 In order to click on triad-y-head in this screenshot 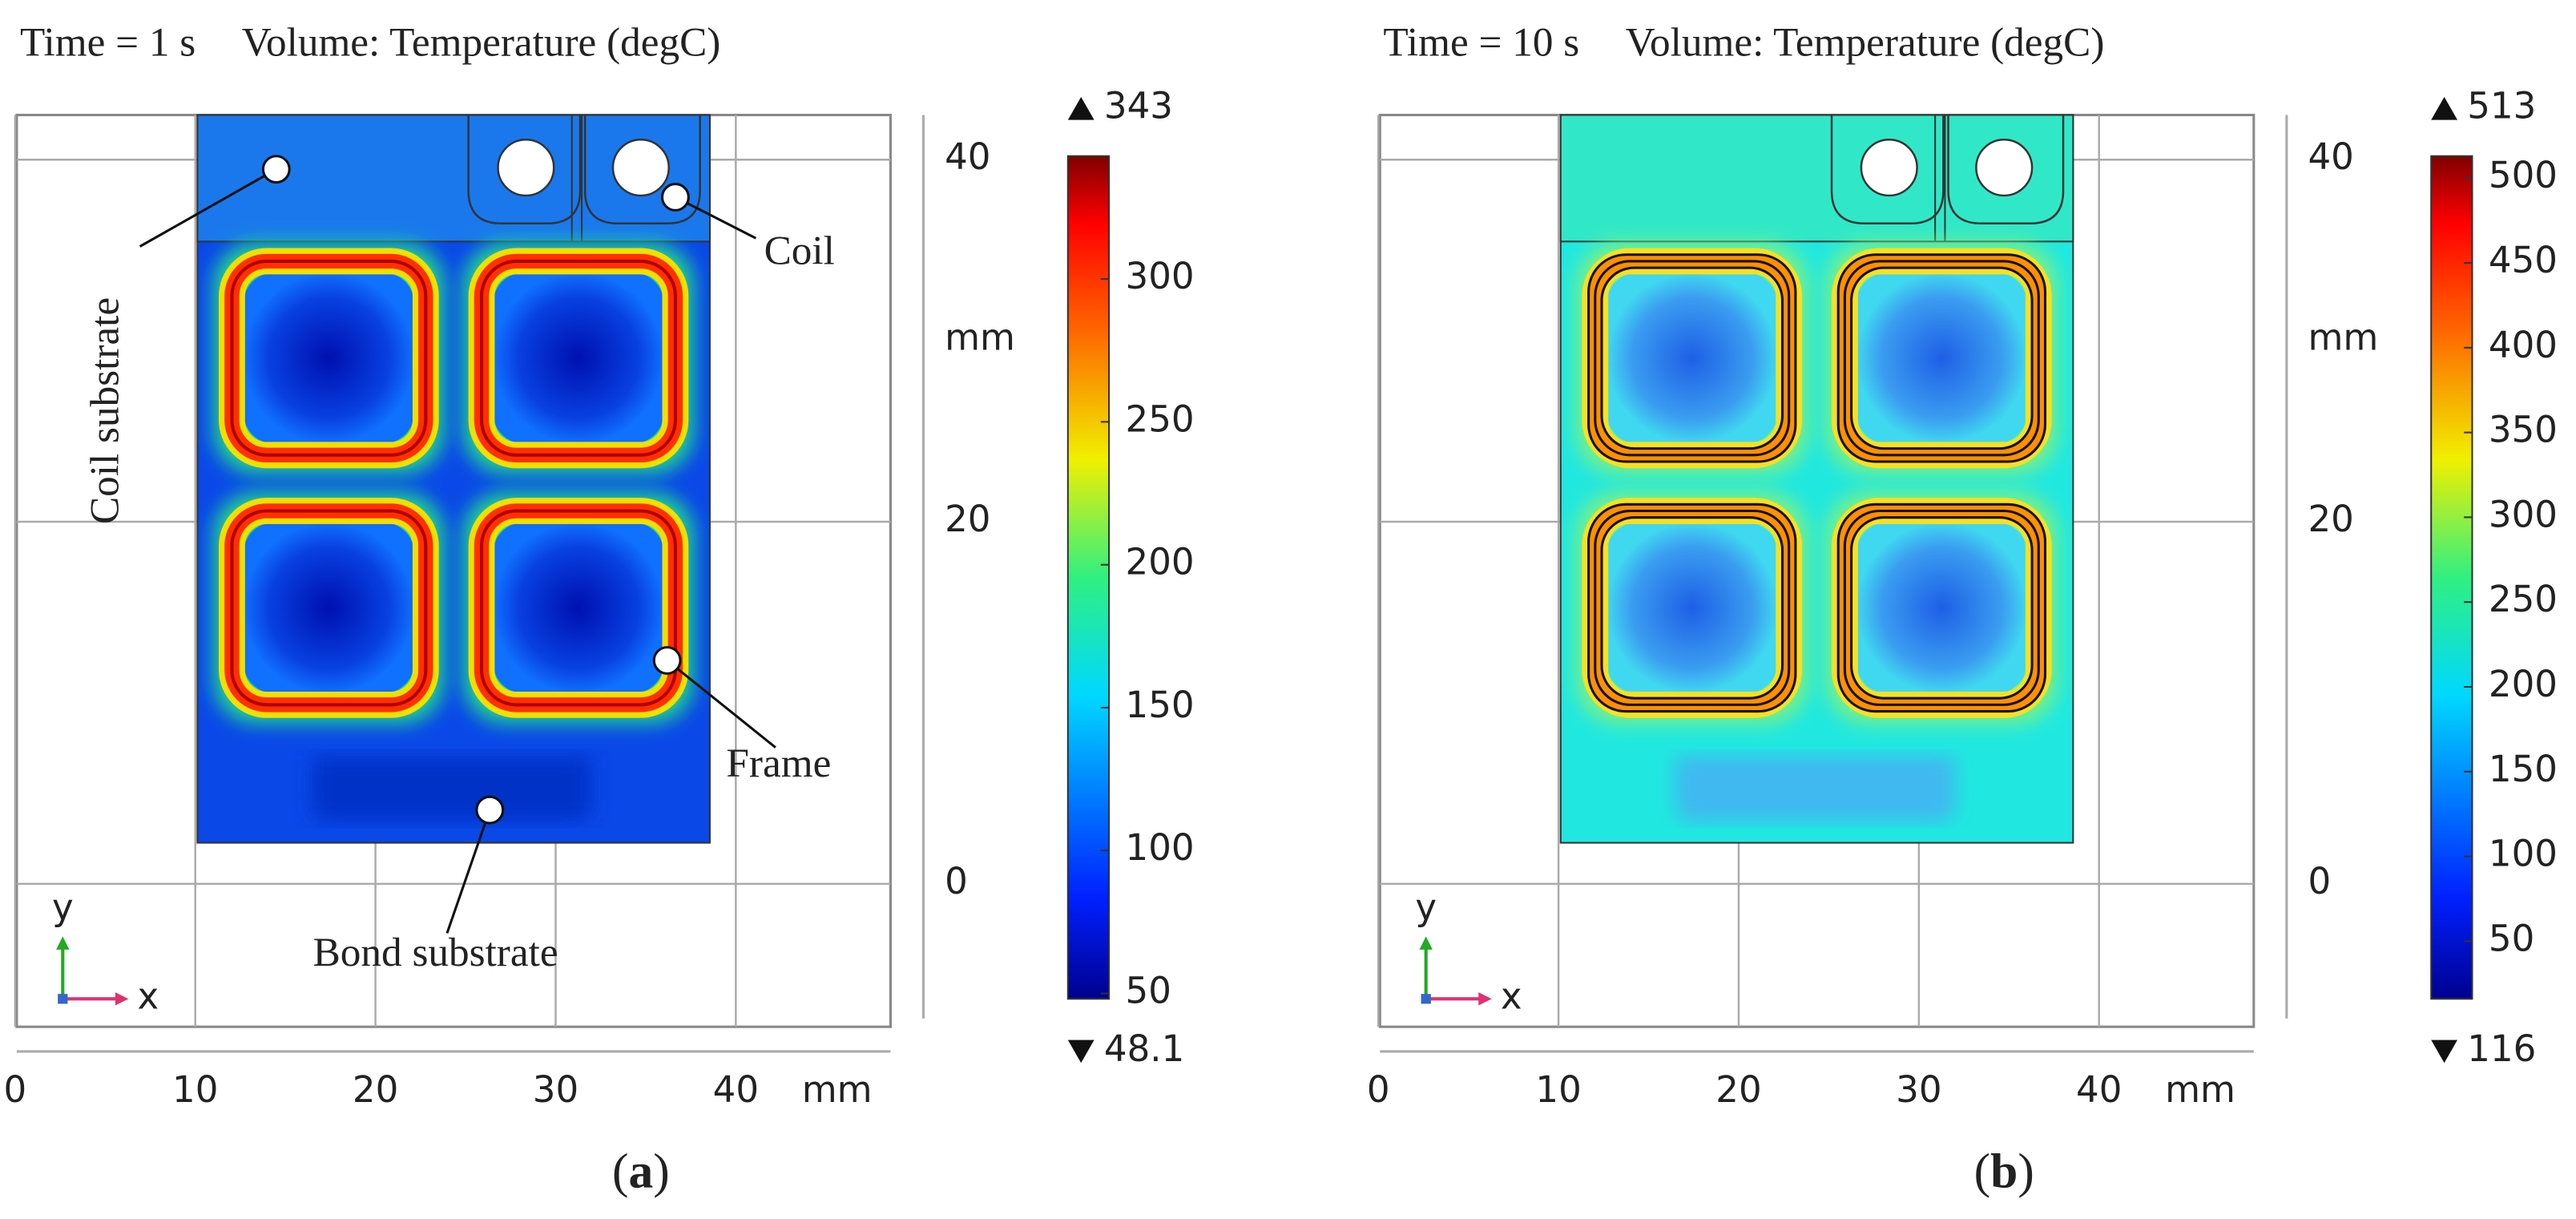, I will do `click(63, 943)`.